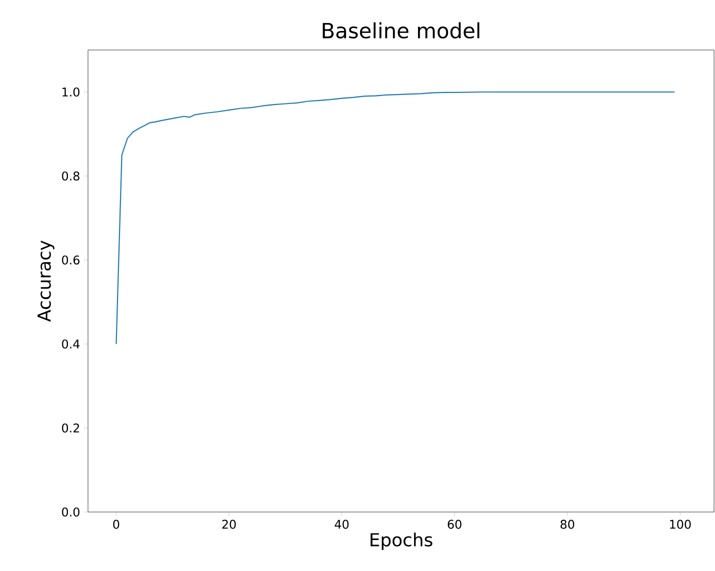 Image resolution: width=715 pixels, height=571 pixels. Describe the element at coordinates (680, 524) in the screenshot. I see `x-tick-label: 100` at that location.